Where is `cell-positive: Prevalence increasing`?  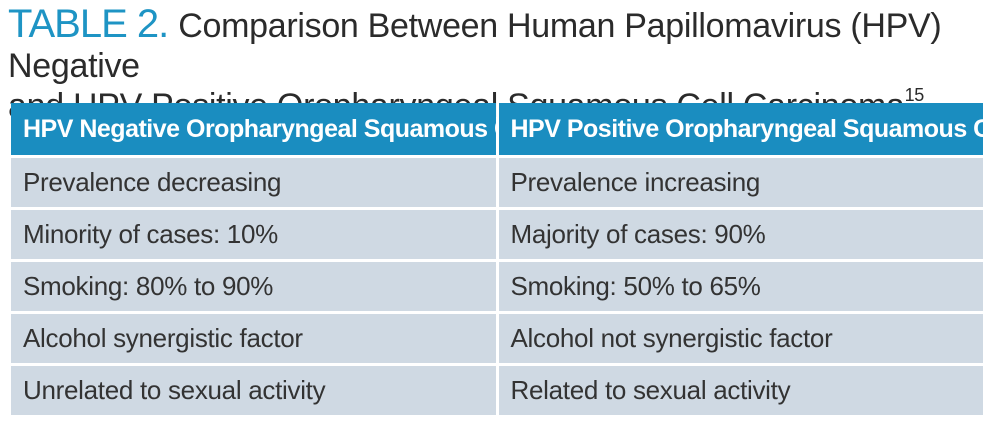
cell-positive: Prevalence increasing is located at coordinates (740, 182).